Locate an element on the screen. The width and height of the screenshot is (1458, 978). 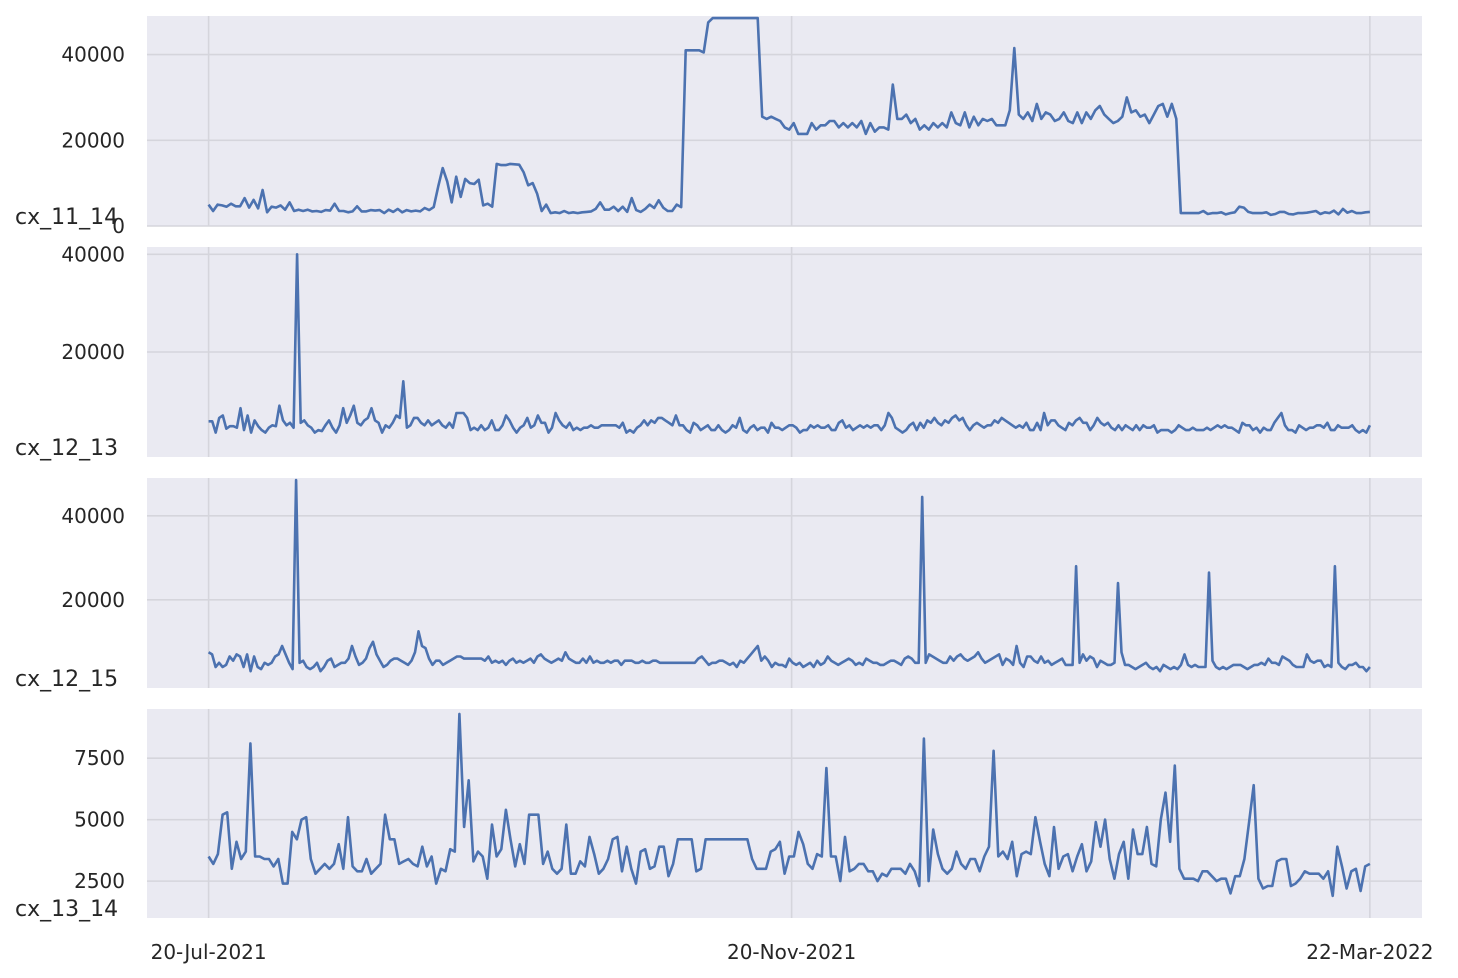
y-axis-label: cx_12_15 is located at coordinates (66, 679).